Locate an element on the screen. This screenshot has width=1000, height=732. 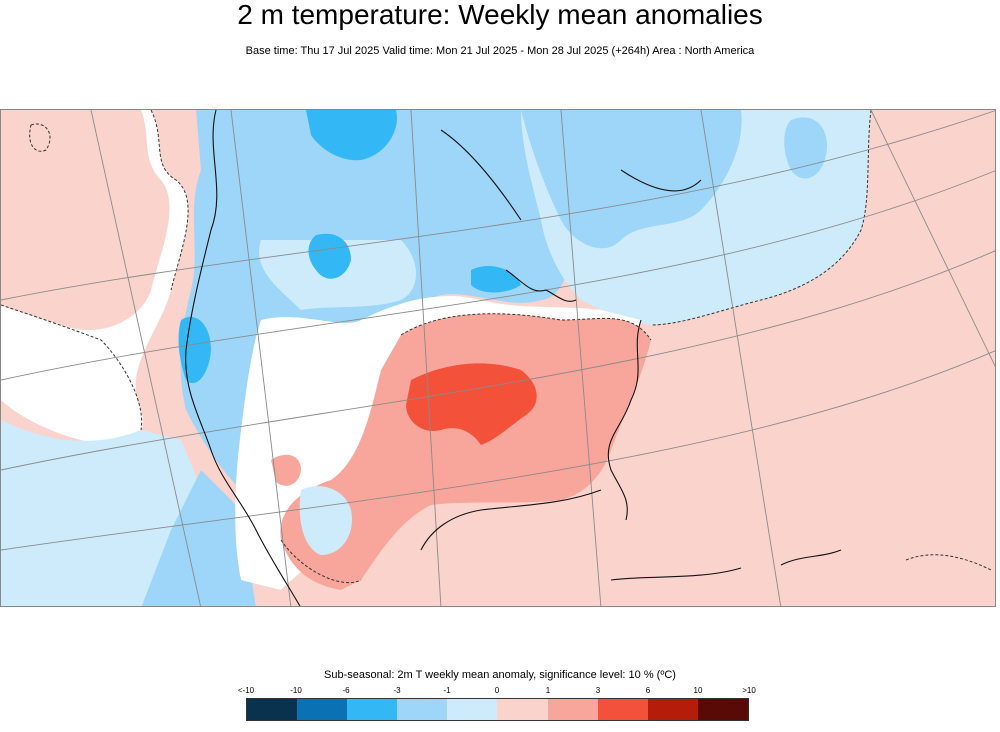
cold-patch-mexico is located at coordinates (325, 520).